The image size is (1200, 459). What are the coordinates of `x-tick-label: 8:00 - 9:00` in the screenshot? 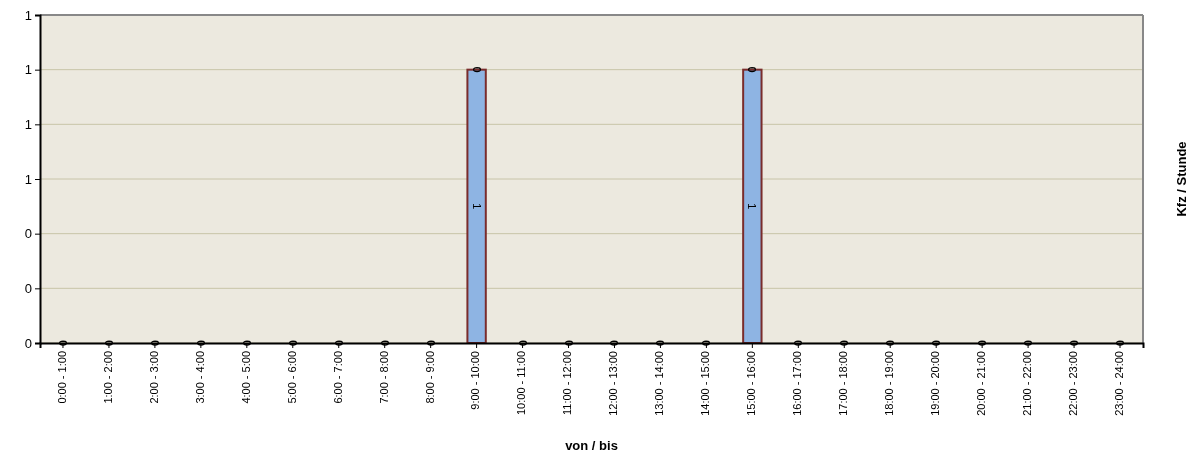 It's located at (429, 377).